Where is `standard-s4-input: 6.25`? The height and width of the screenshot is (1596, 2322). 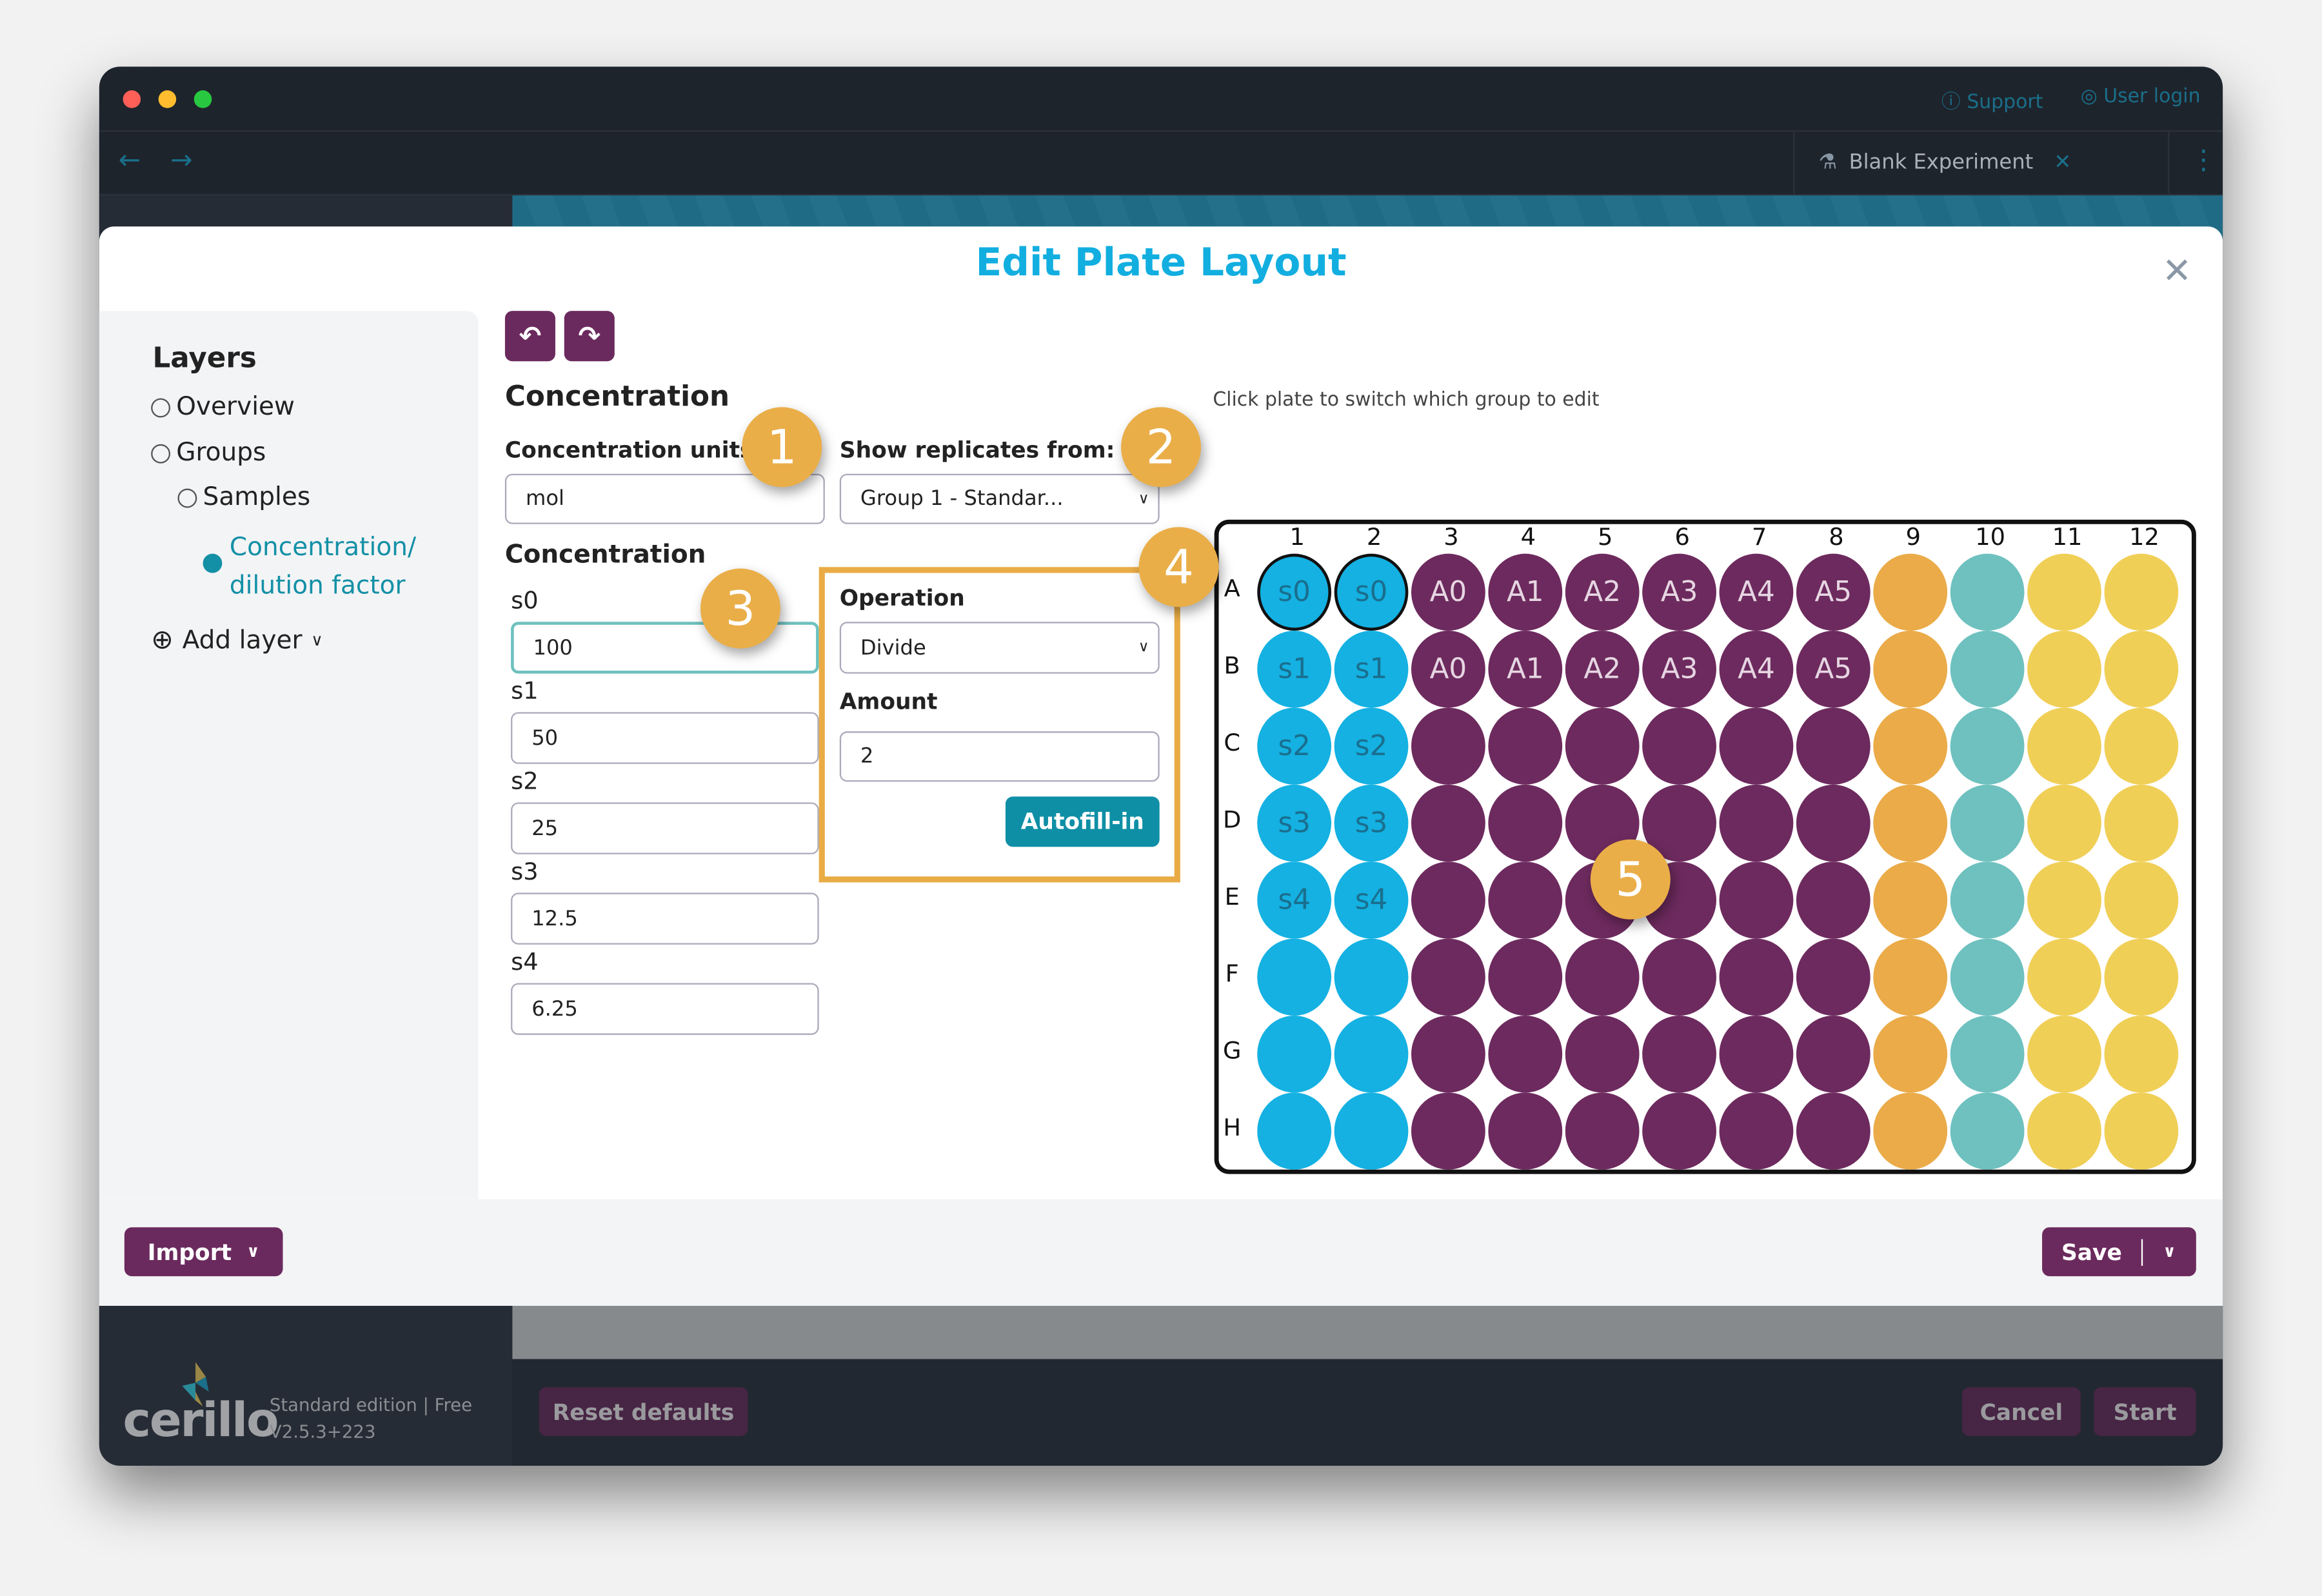
standard-s4-input: 6.25 is located at coordinates (665, 1009).